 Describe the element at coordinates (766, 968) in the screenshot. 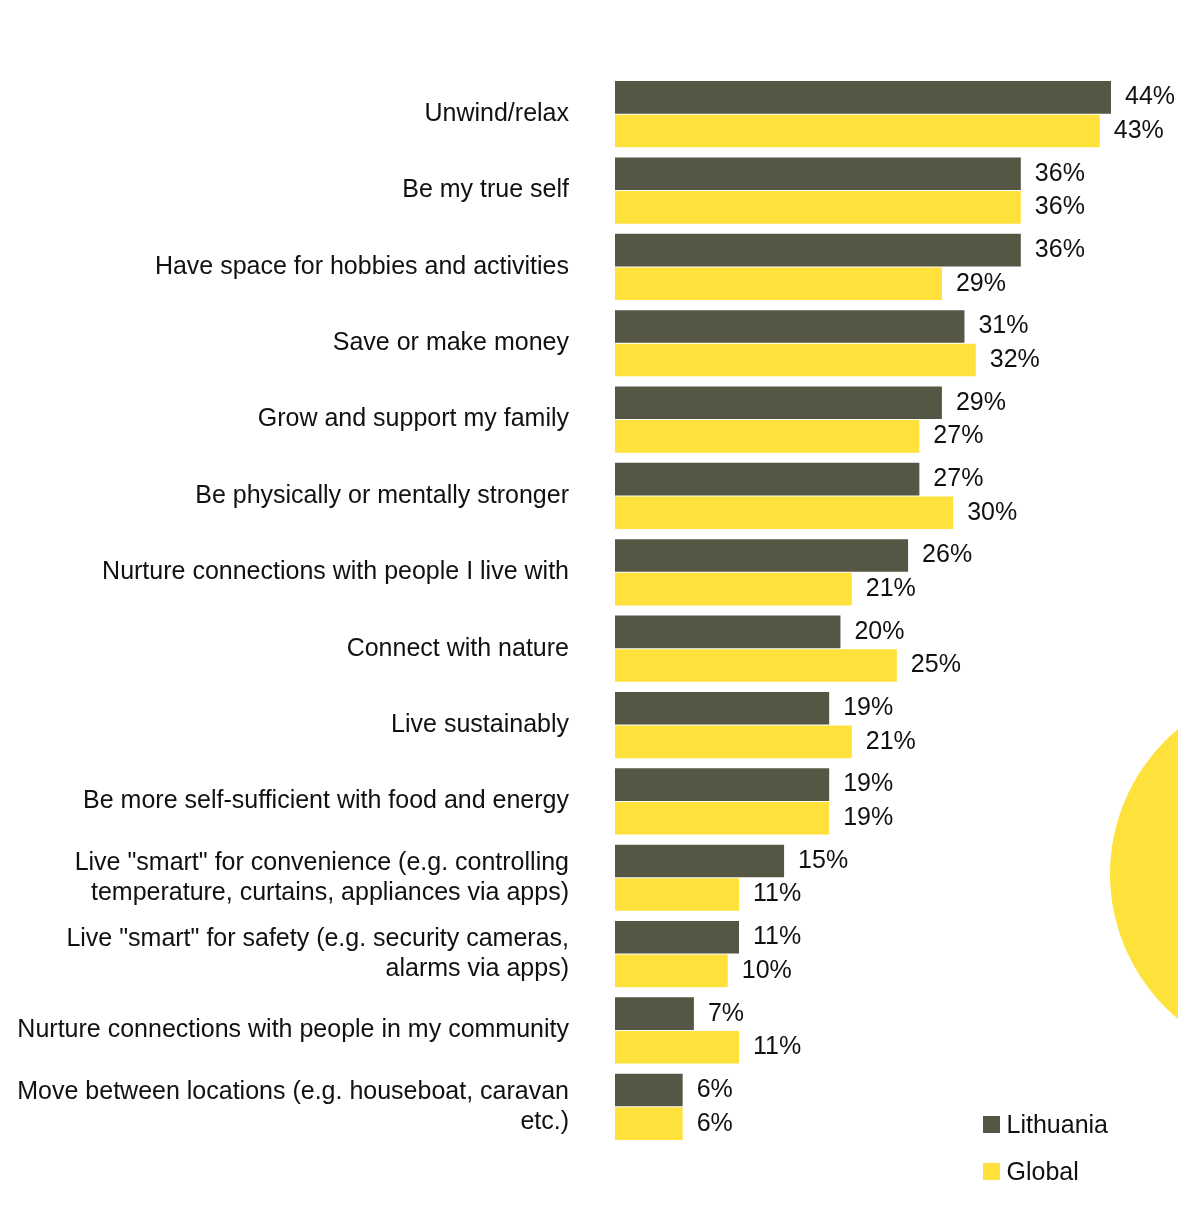

I see `data-label: 10%` at that location.